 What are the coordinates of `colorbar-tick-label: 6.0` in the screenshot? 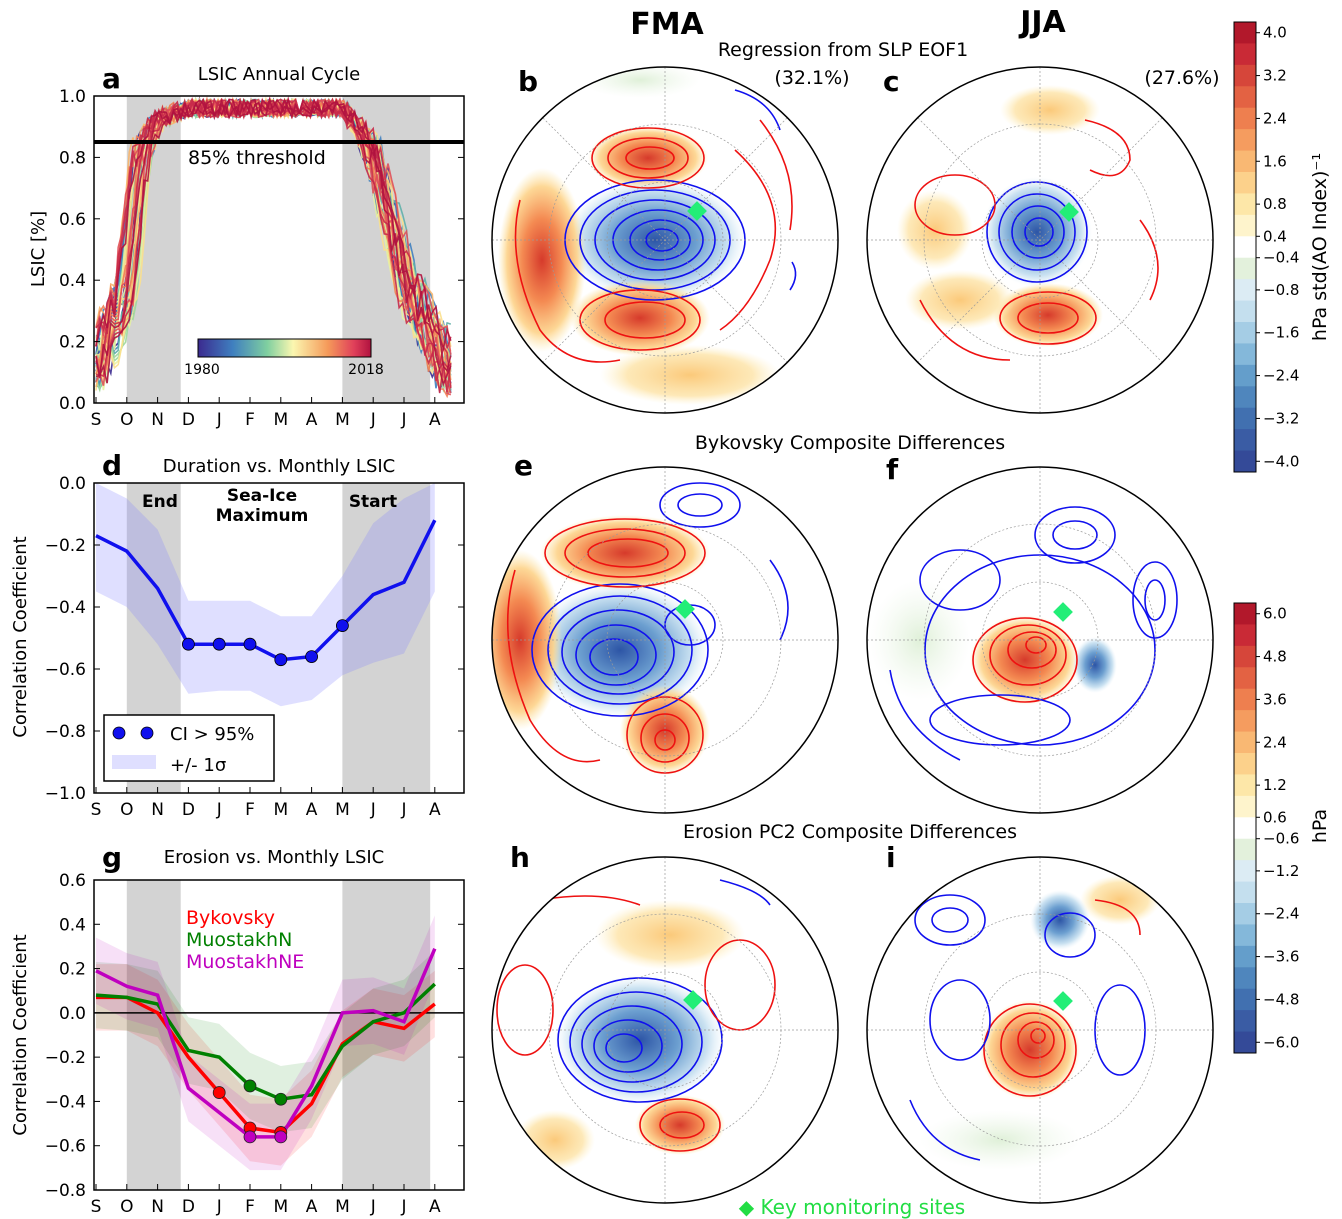 It's located at (1275, 614).